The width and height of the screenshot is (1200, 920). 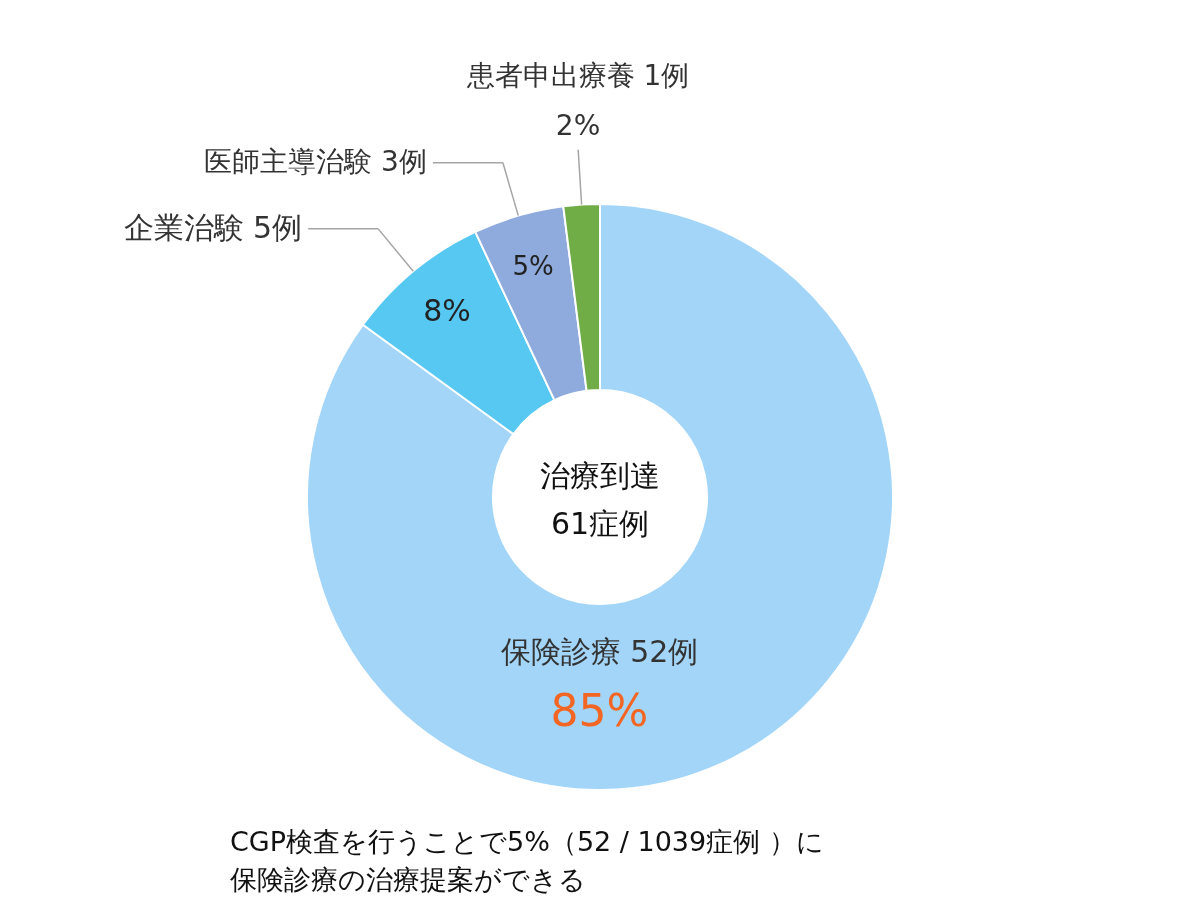 I want to click on slice-label: 保険診療 52例, so click(x=599, y=651).